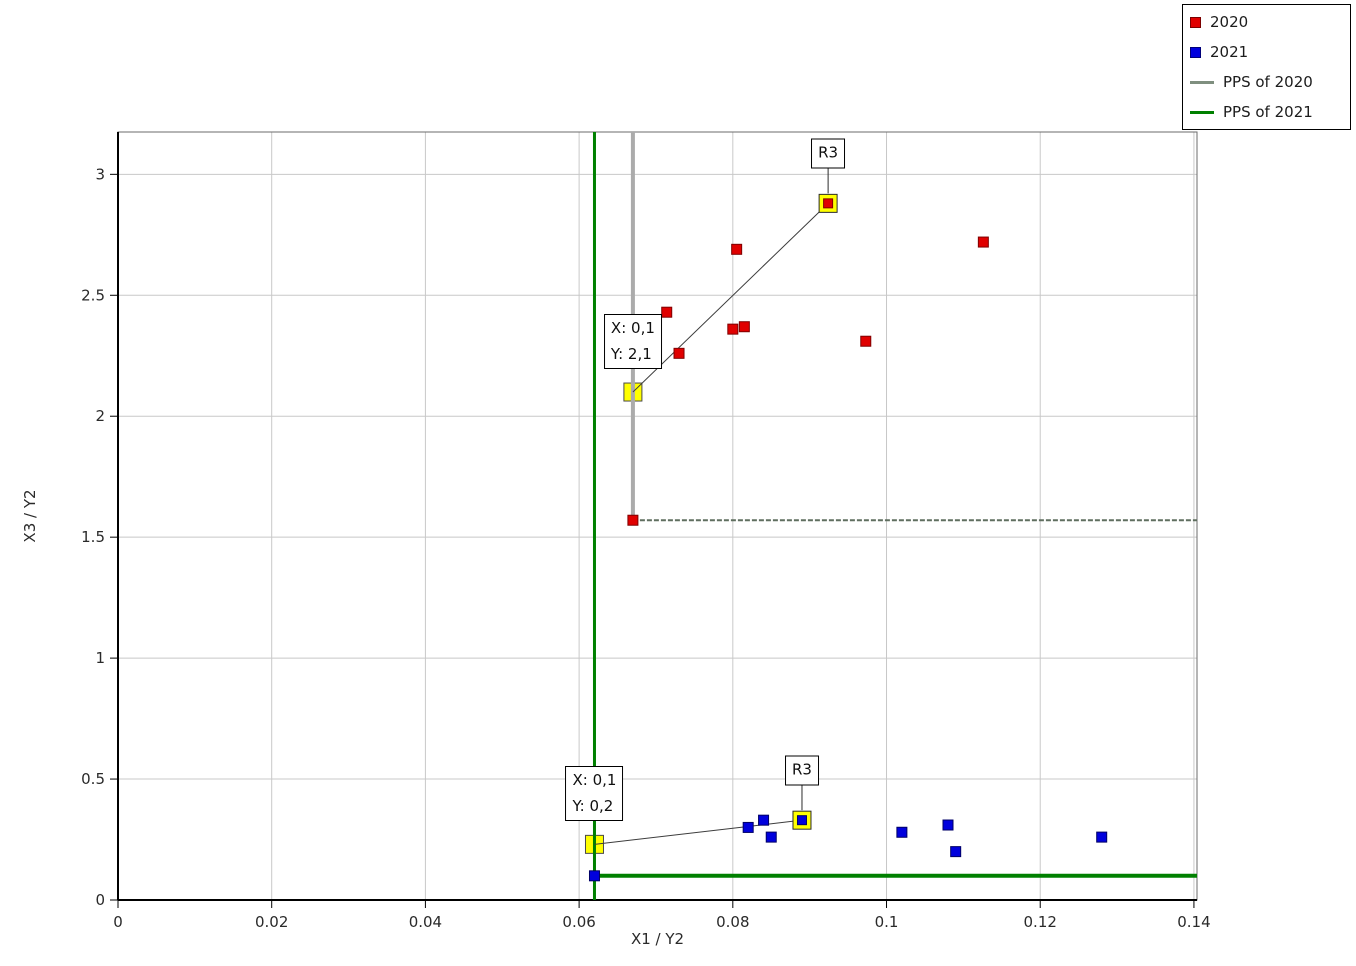 Image resolution: width=1356 pixels, height=966 pixels. Describe the element at coordinates (1229, 22) in the screenshot. I see `legend-label: 2020` at that location.